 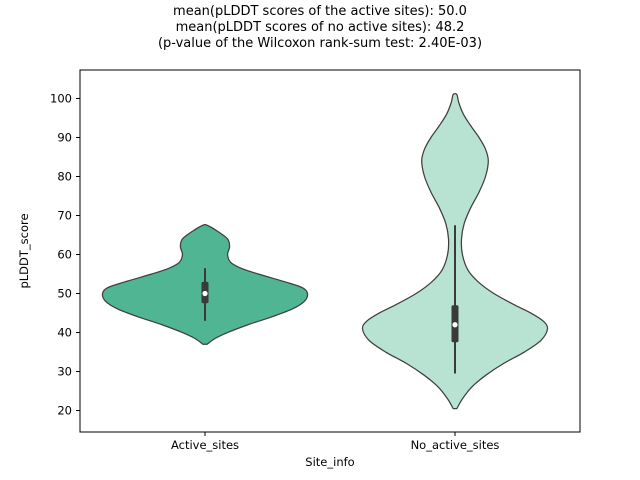 I want to click on median-dot-active_sites, so click(x=205, y=293).